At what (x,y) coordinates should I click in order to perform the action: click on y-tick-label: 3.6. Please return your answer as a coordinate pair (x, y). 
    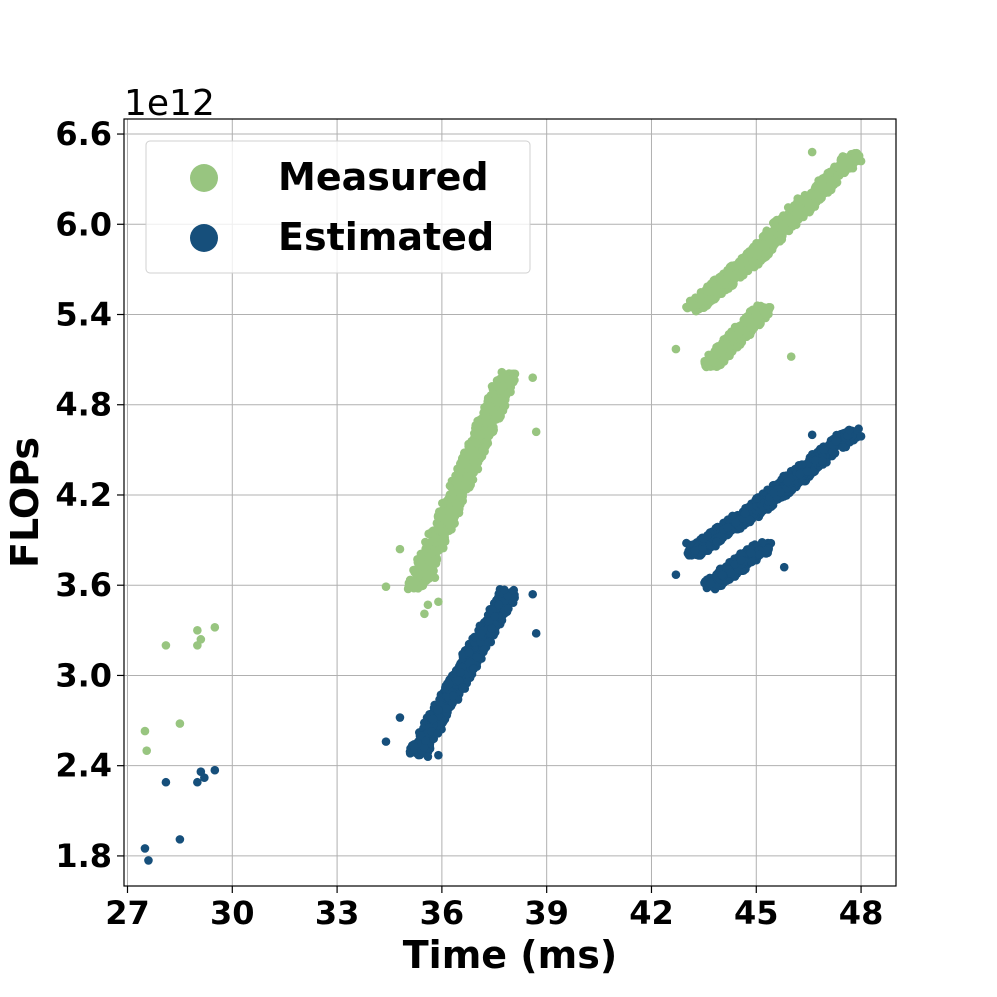
    Looking at the image, I should click on (83, 585).